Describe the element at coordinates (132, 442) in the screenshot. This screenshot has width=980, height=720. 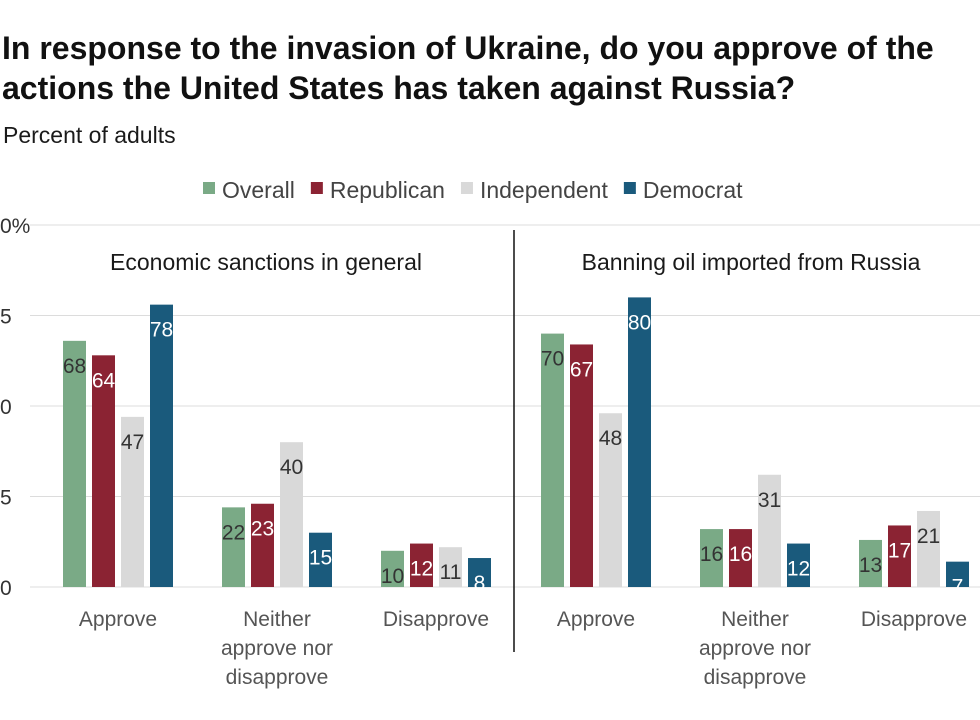
I see `data-label: 47` at that location.